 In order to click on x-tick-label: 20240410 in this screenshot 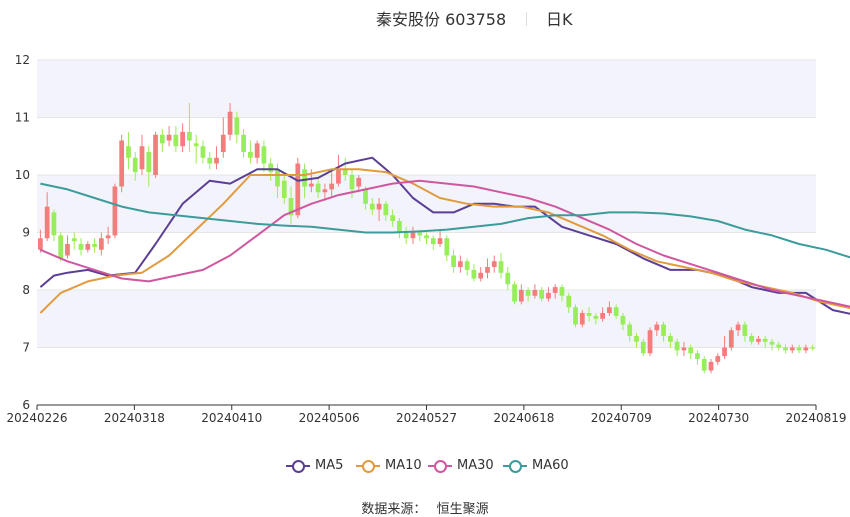, I will do `click(231, 418)`.